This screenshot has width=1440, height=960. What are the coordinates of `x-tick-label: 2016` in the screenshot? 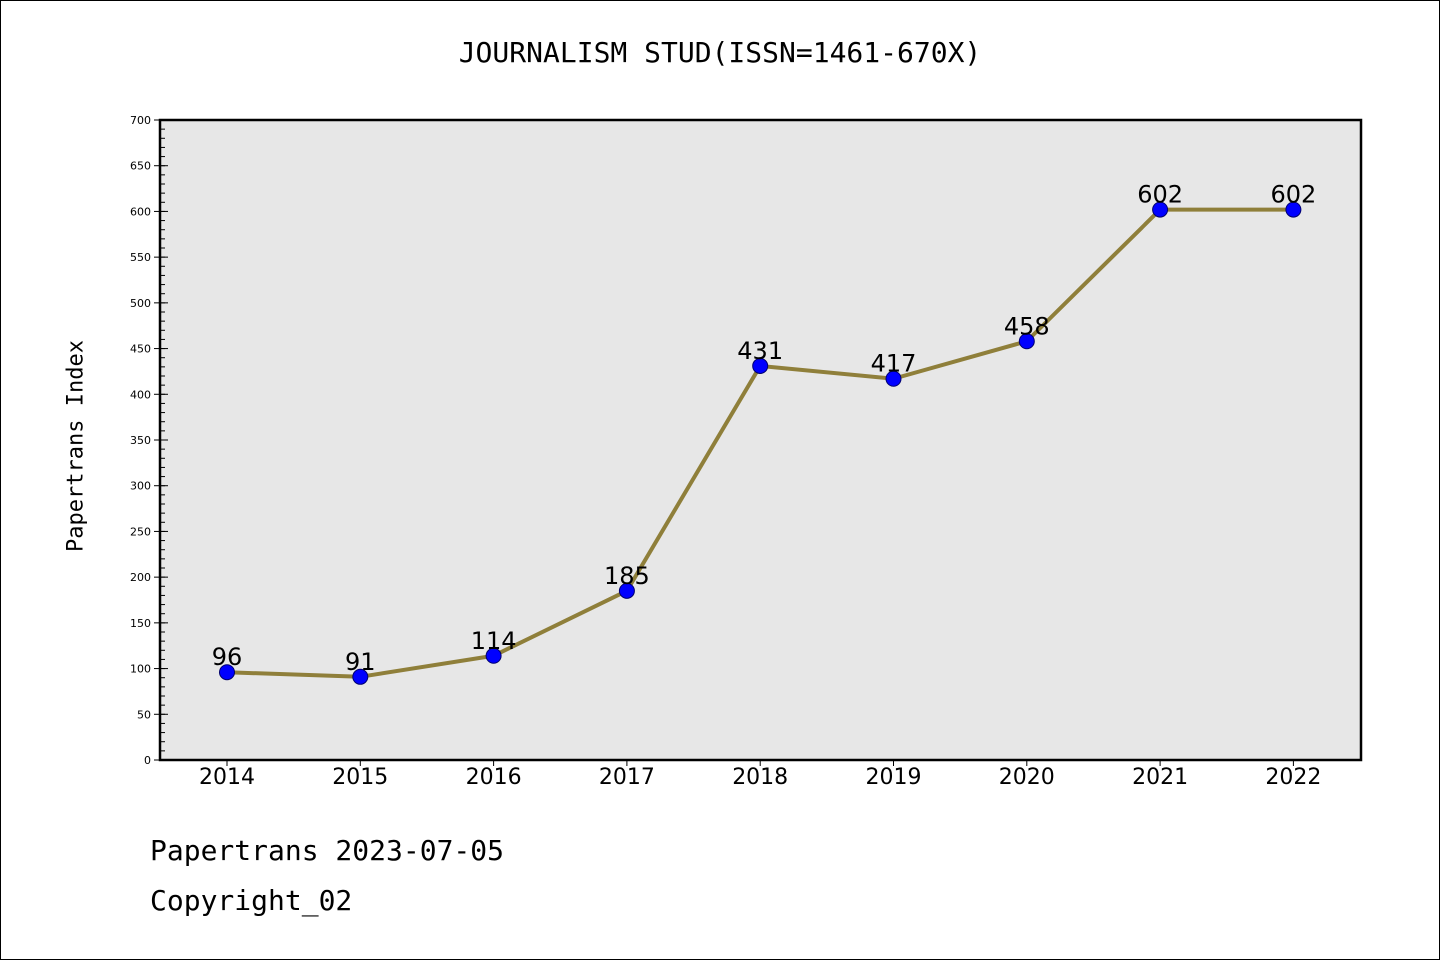 It's located at (494, 777).